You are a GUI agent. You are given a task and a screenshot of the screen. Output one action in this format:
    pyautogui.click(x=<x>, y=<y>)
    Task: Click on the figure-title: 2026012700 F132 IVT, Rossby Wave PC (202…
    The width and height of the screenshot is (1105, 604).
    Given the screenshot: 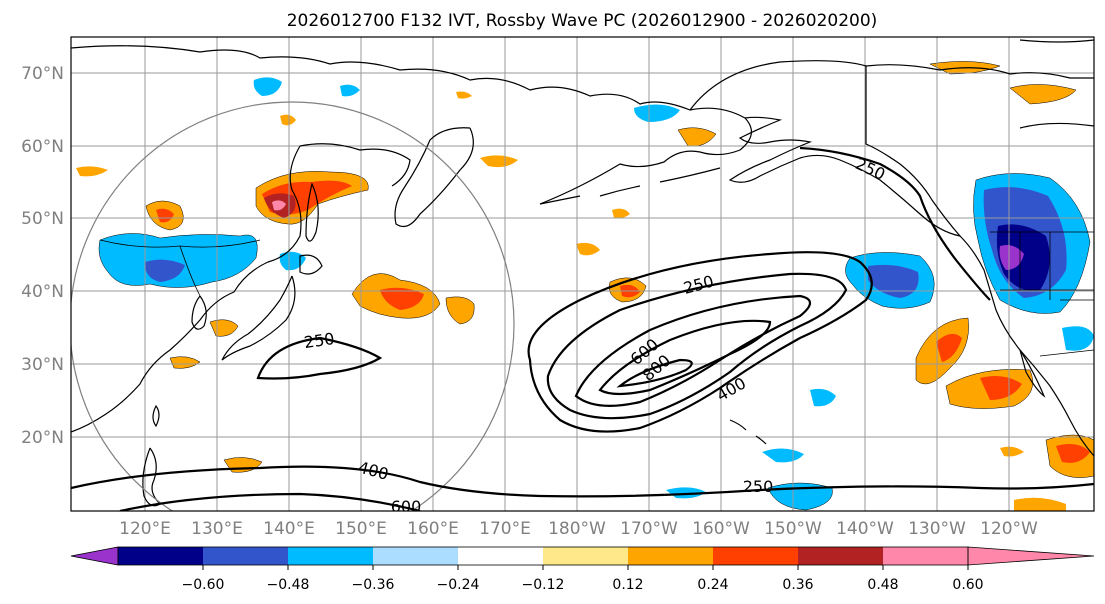 What is the action you would take?
    pyautogui.click(x=582, y=21)
    